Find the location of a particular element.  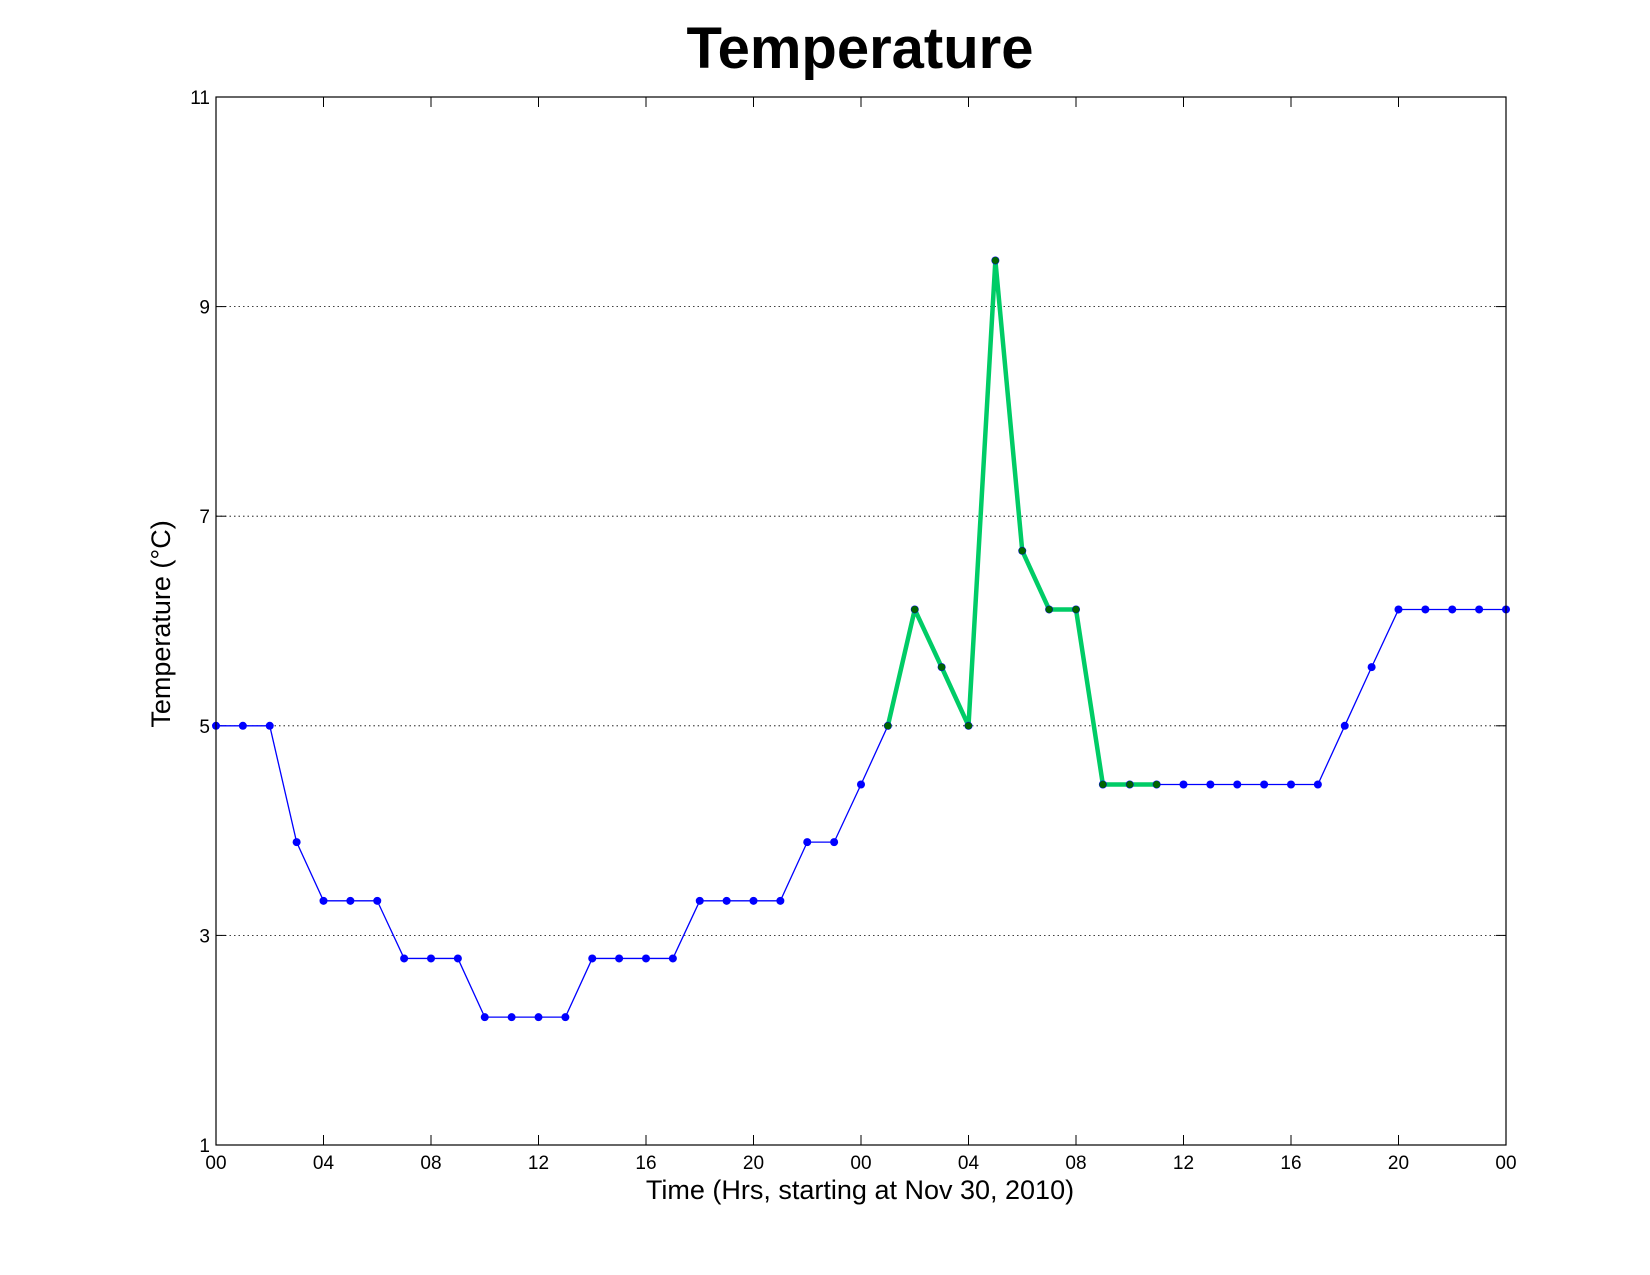

x-axis-label: Time (Hrs, starting at Nov 30, 2010) is located at coordinates (860, 1190).